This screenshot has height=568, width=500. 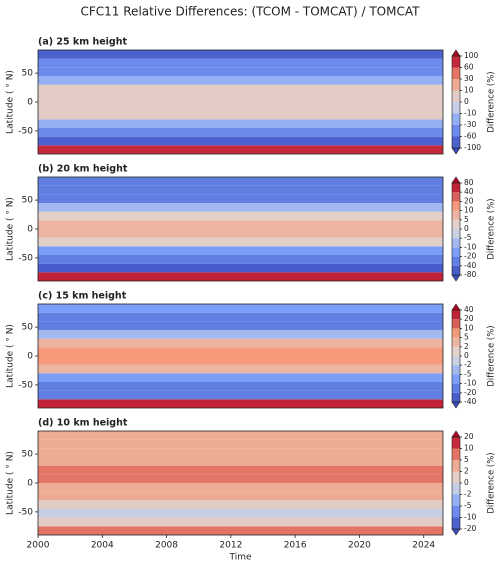 I want to click on x-tick-label: 2016, so click(x=295, y=546).